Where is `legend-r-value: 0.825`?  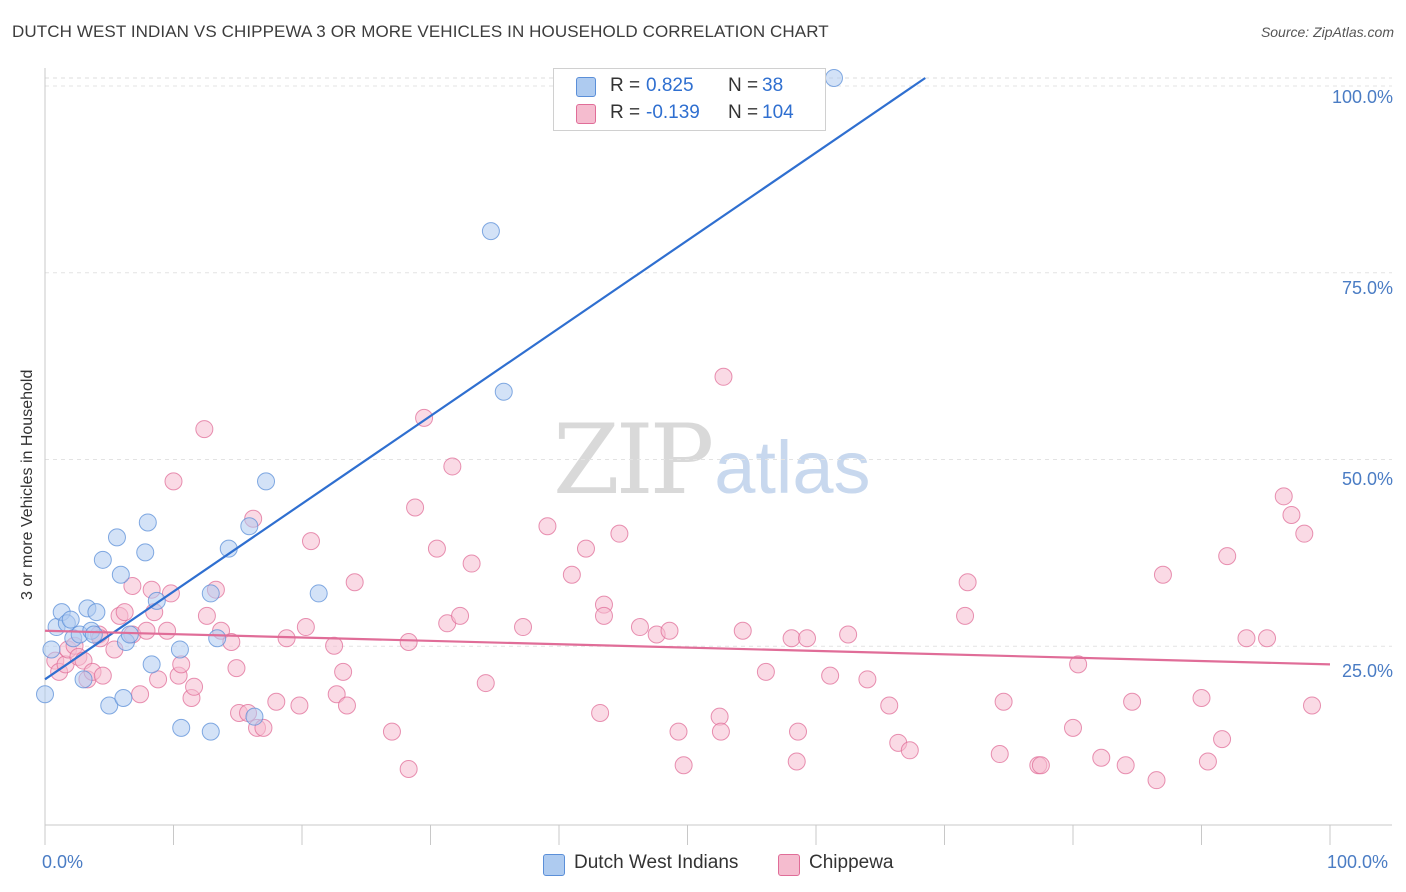
legend-r-value: 0.825 is located at coordinates (670, 85).